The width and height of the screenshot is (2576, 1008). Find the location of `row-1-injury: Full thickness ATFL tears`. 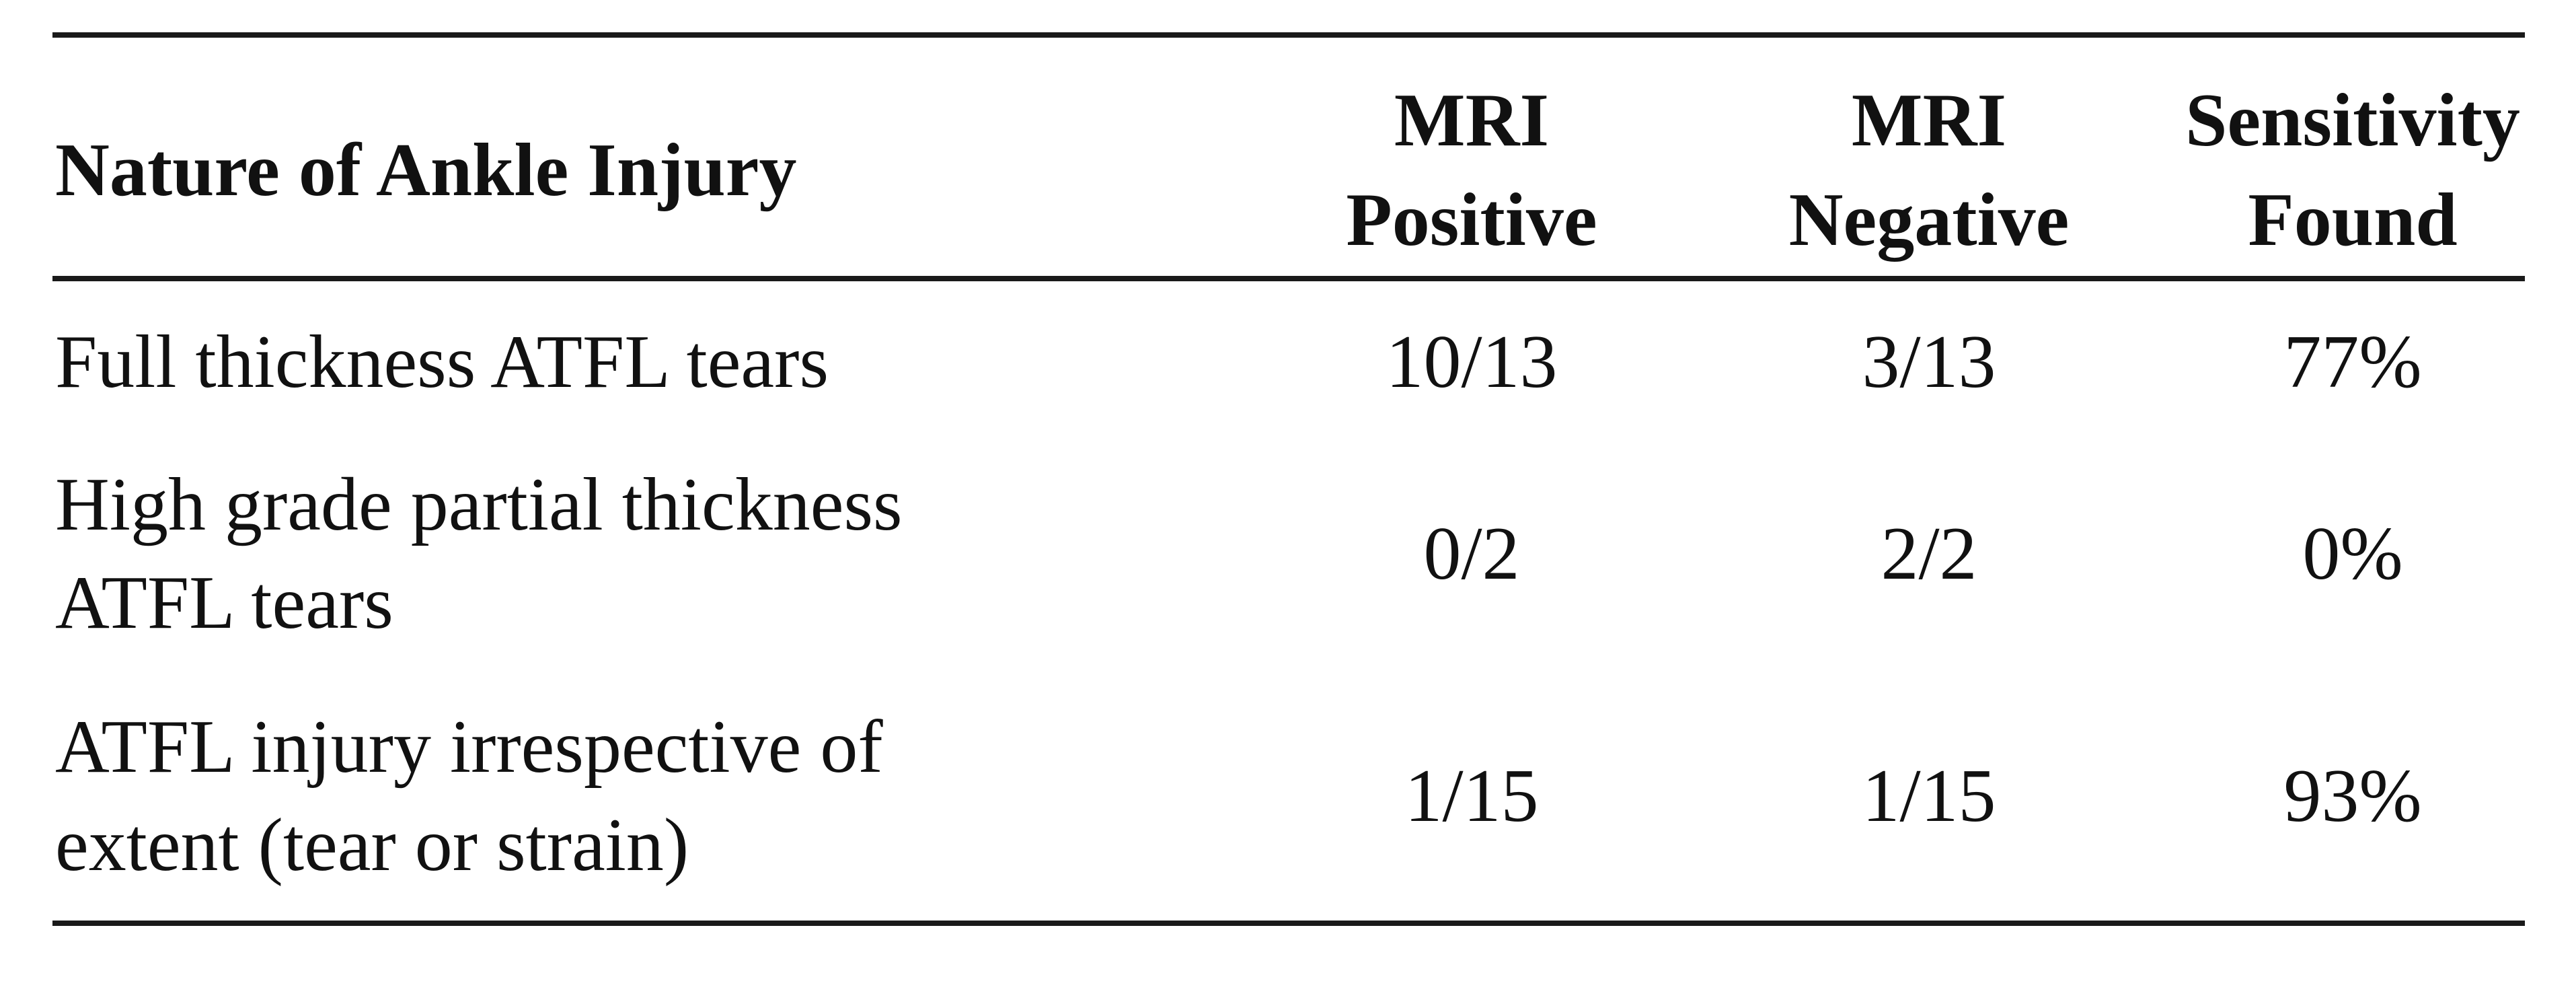

row-1-injury: Full thickness ATFL tears is located at coordinates (442, 362).